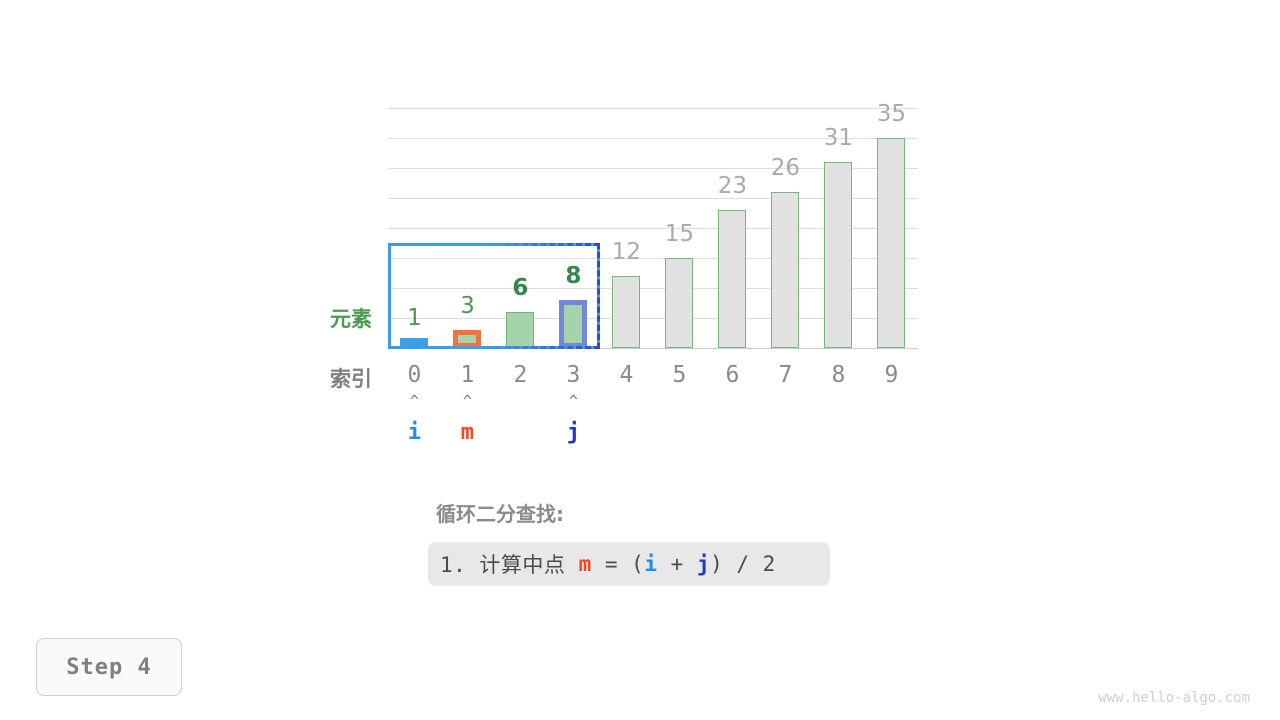 The image size is (1280, 720). What do you see at coordinates (585, 564) in the screenshot?
I see `formula-var-m: m` at bounding box center [585, 564].